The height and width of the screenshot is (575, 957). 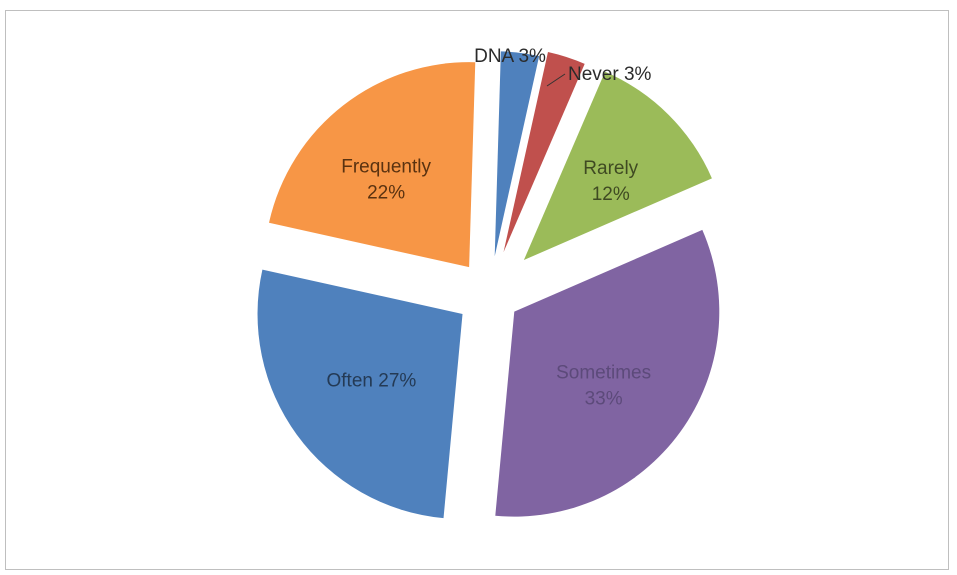 What do you see at coordinates (610, 181) in the screenshot?
I see `pie-label-rarely: Rarely 12%` at bounding box center [610, 181].